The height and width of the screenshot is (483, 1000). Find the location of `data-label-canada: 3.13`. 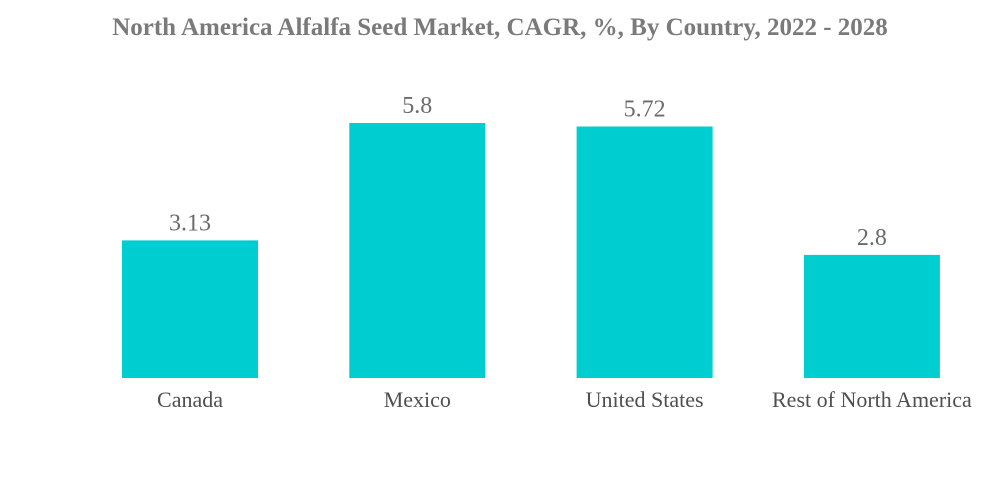

data-label-canada: 3.13 is located at coordinates (190, 223).